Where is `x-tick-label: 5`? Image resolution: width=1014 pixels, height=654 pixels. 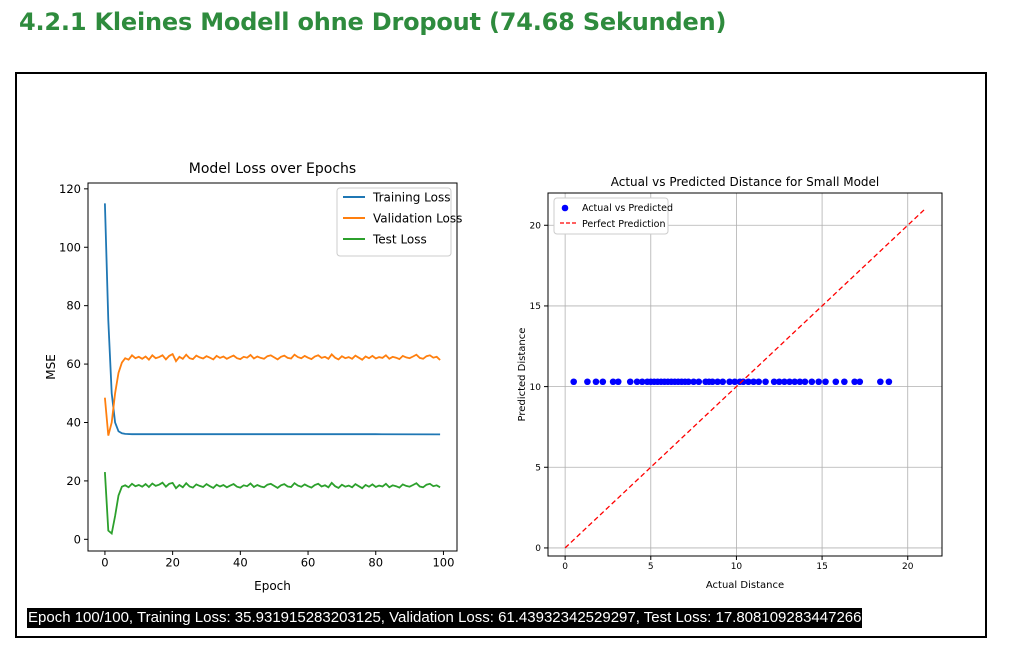 x-tick-label: 5 is located at coordinates (651, 567).